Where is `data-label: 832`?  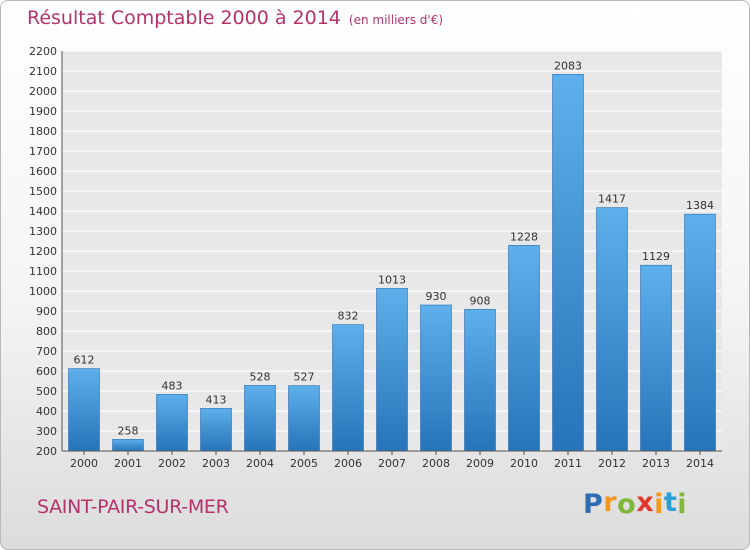
data-label: 832 is located at coordinates (348, 316).